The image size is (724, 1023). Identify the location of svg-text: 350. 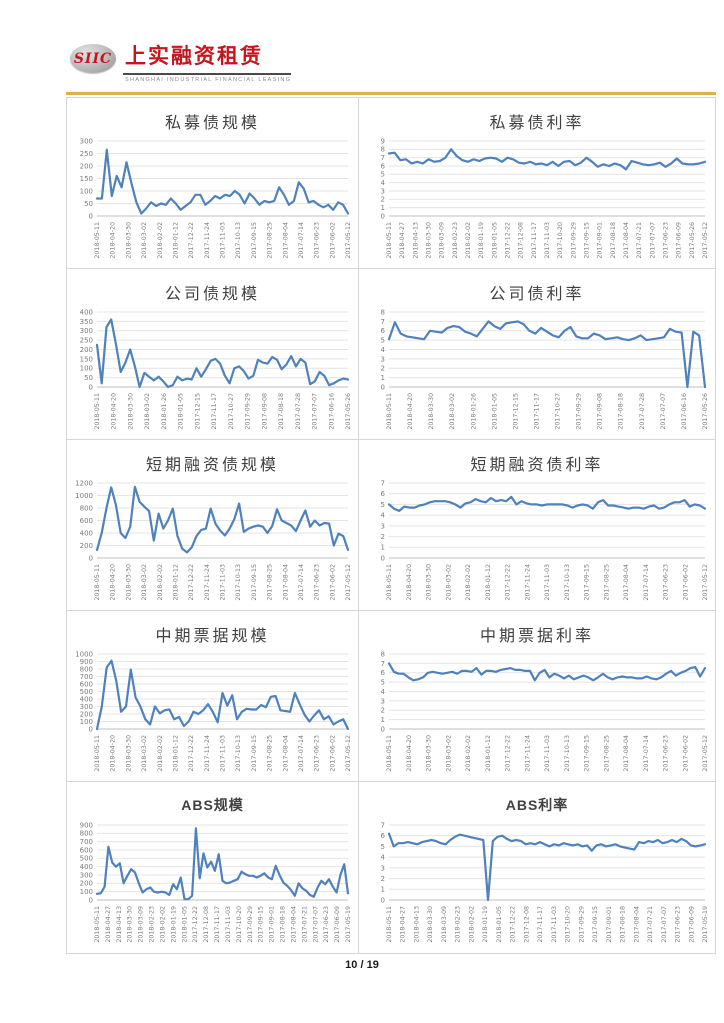
(86, 322).